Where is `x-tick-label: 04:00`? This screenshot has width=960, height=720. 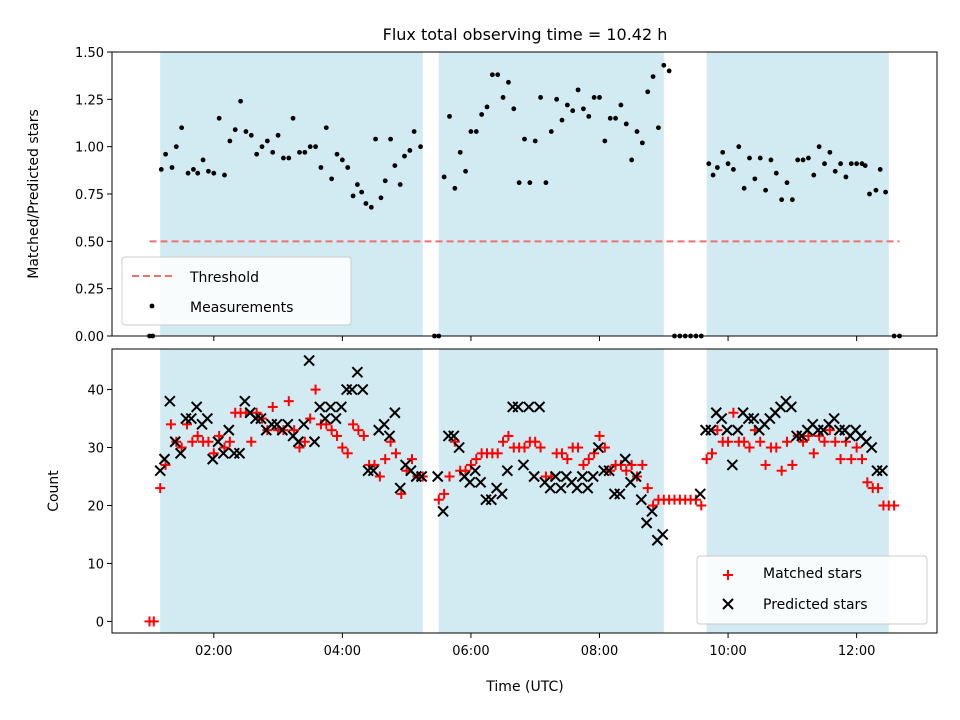
x-tick-label: 04:00 is located at coordinates (342, 651).